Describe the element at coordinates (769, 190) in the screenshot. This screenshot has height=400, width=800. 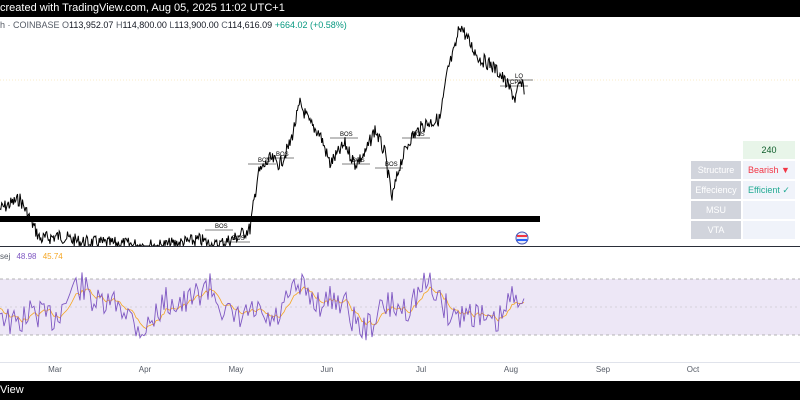
I see `efficiency-value: Efficient ✓` at that location.